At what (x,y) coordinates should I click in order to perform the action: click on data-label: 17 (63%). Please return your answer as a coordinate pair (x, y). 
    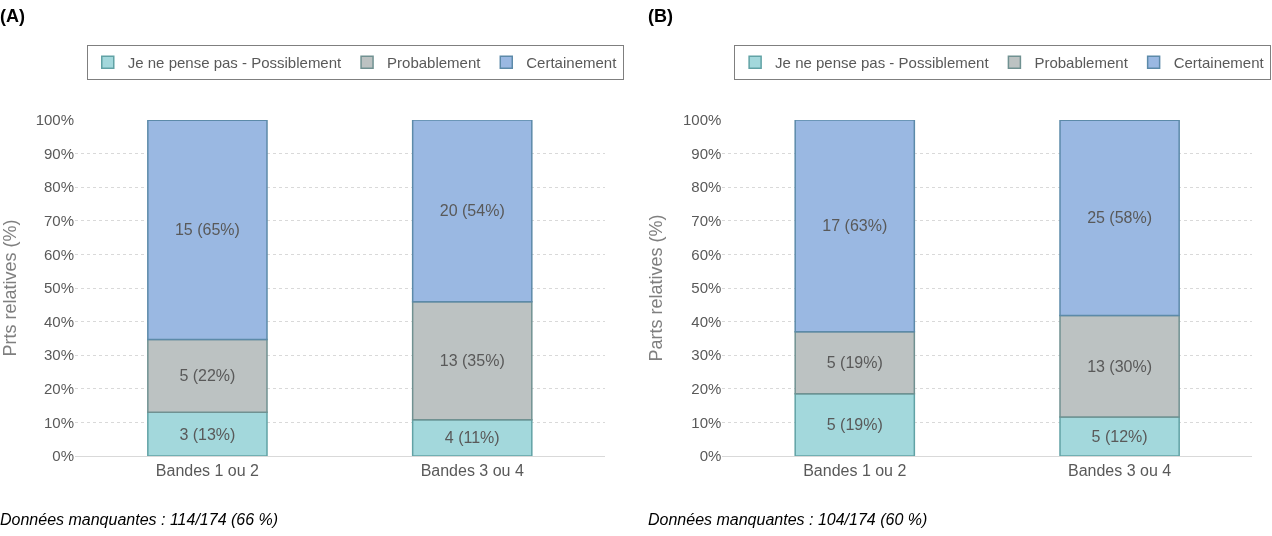
    Looking at the image, I should click on (855, 226).